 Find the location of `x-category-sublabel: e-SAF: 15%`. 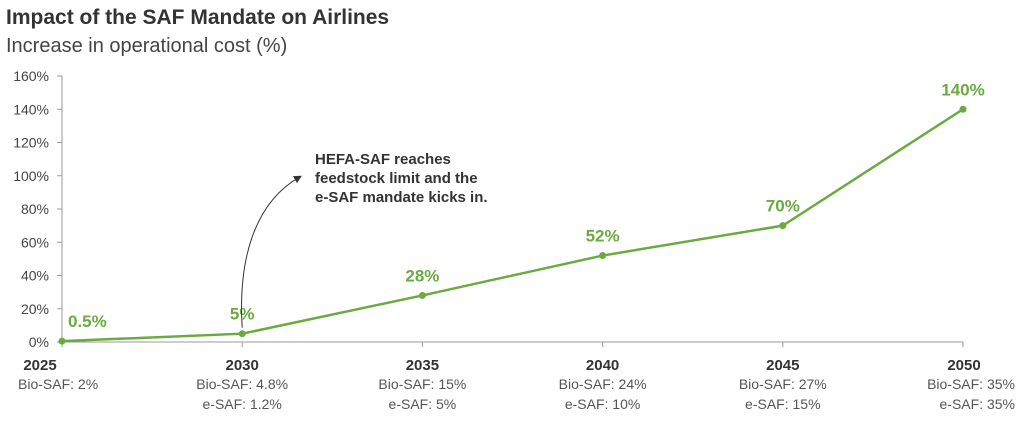

x-category-sublabel: e-SAF: 15% is located at coordinates (782, 404).